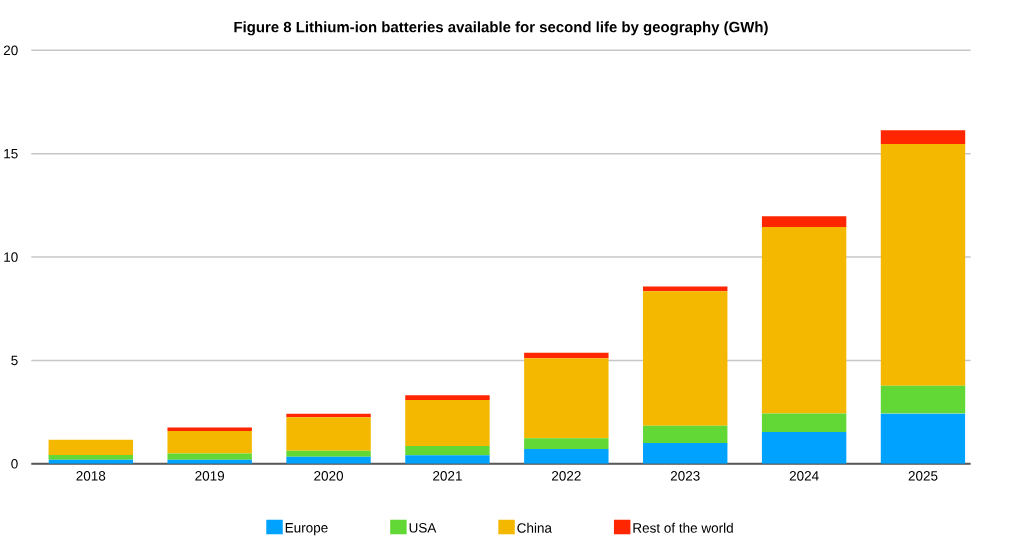 The height and width of the screenshot is (538, 1030). Describe the element at coordinates (11, 154) in the screenshot. I see `y-tick-label: 15` at that location.